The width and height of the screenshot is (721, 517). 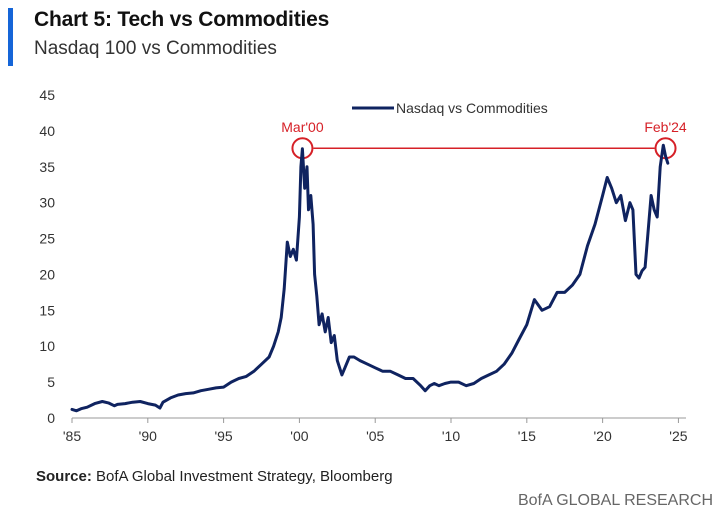 I want to click on x-tick-label: '15, so click(x=527, y=436).